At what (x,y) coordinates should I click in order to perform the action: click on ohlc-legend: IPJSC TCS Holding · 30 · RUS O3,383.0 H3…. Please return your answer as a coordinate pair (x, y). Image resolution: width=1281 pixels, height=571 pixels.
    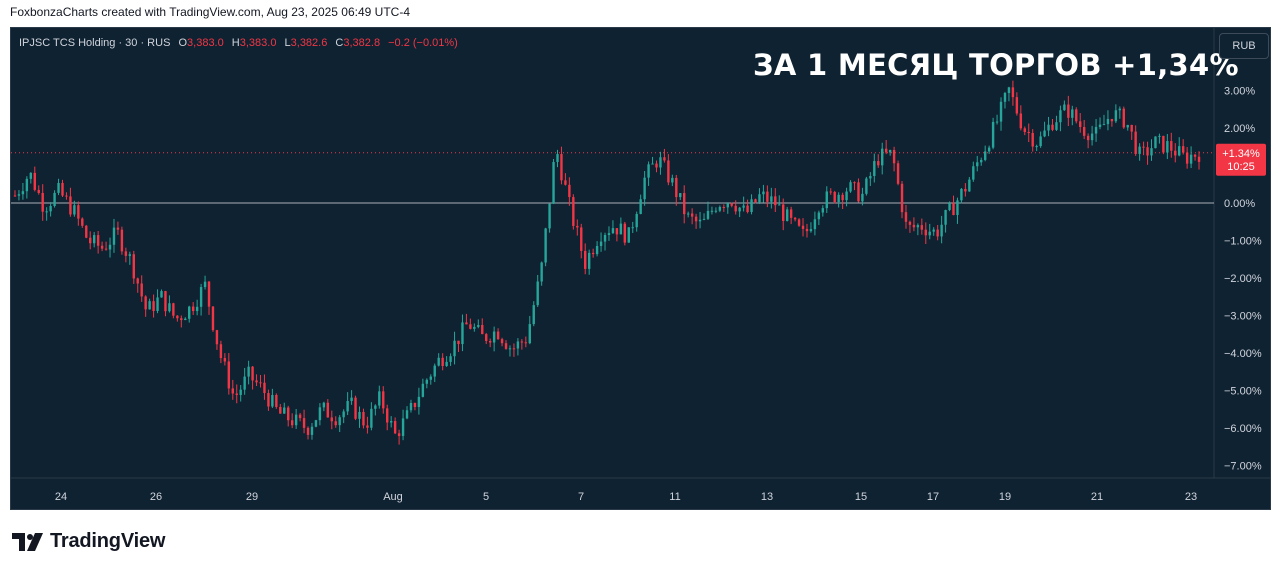
    Looking at the image, I should click on (238, 43).